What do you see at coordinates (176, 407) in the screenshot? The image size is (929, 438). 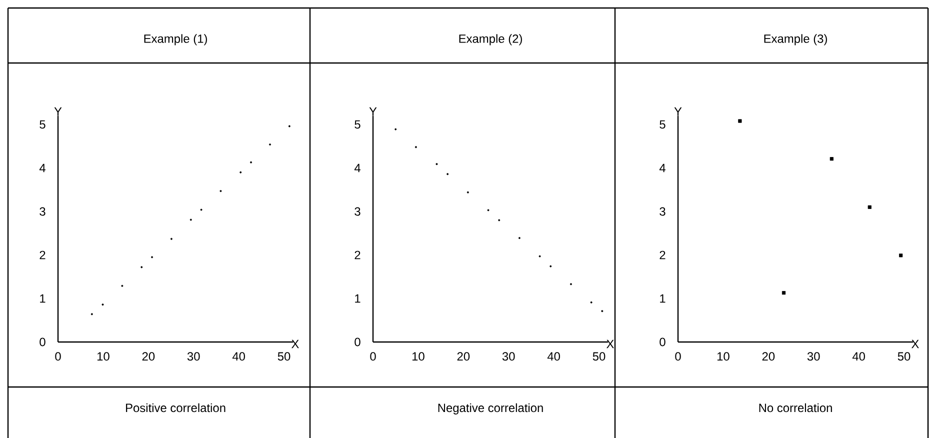 I see `text: Positive correlation` at bounding box center [176, 407].